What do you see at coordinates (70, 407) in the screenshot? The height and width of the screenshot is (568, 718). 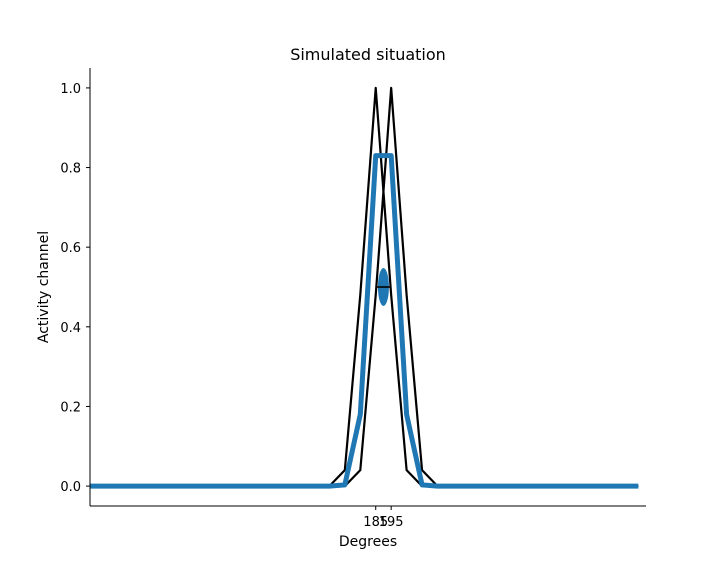 I see `y-tick-label: 0.2` at bounding box center [70, 407].